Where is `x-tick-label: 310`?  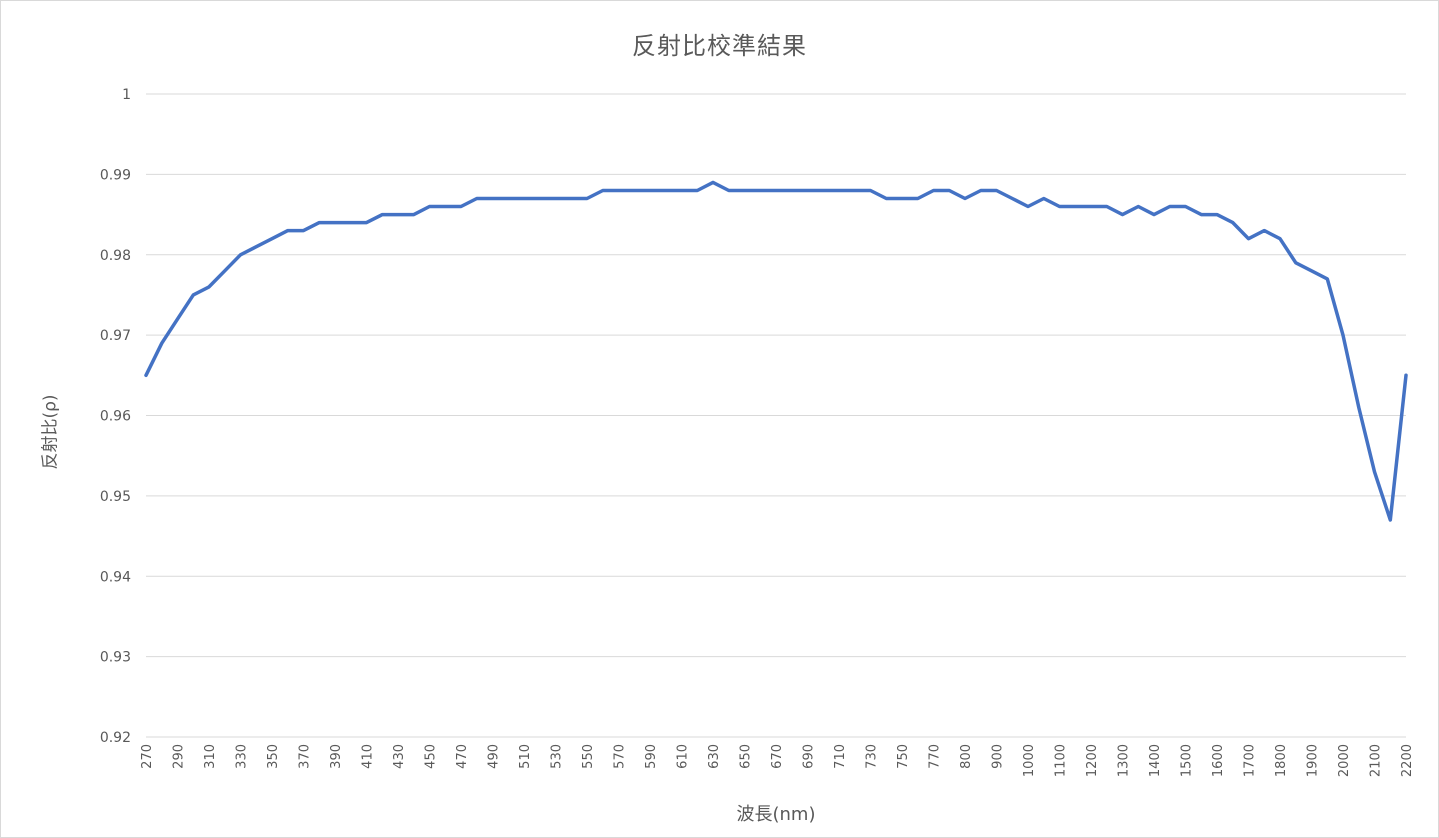 x-tick-label: 310 is located at coordinates (210, 756).